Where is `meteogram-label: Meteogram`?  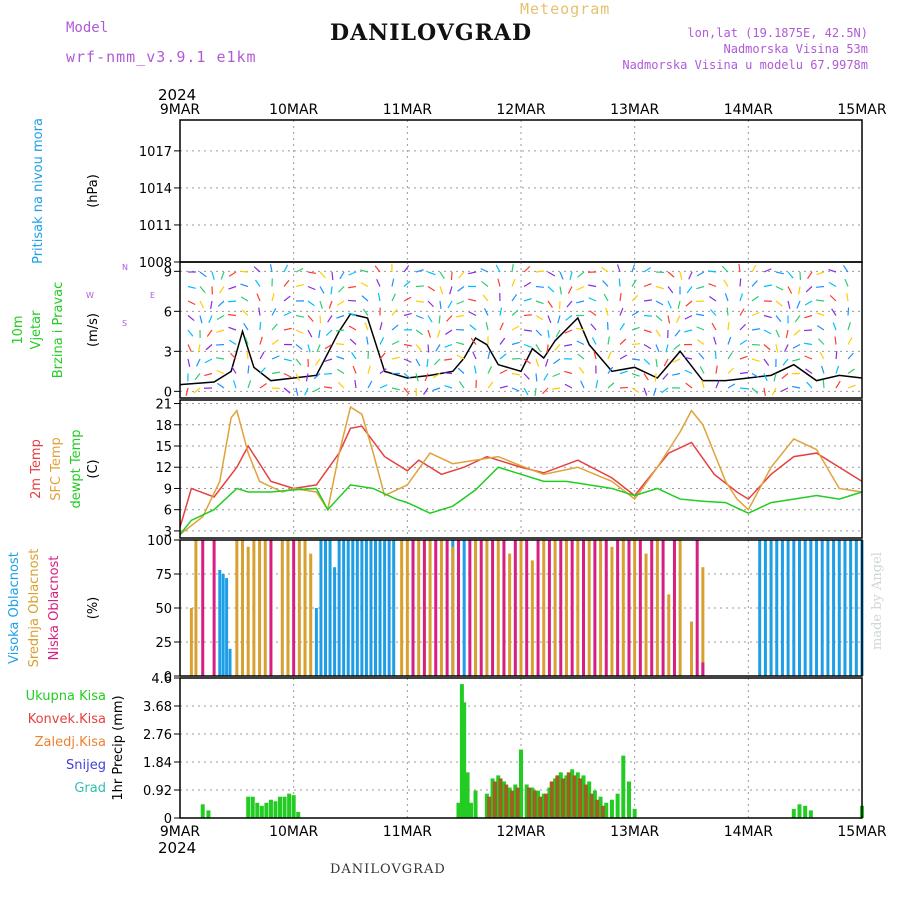 meteogram-label: Meteogram is located at coordinates (565, 9).